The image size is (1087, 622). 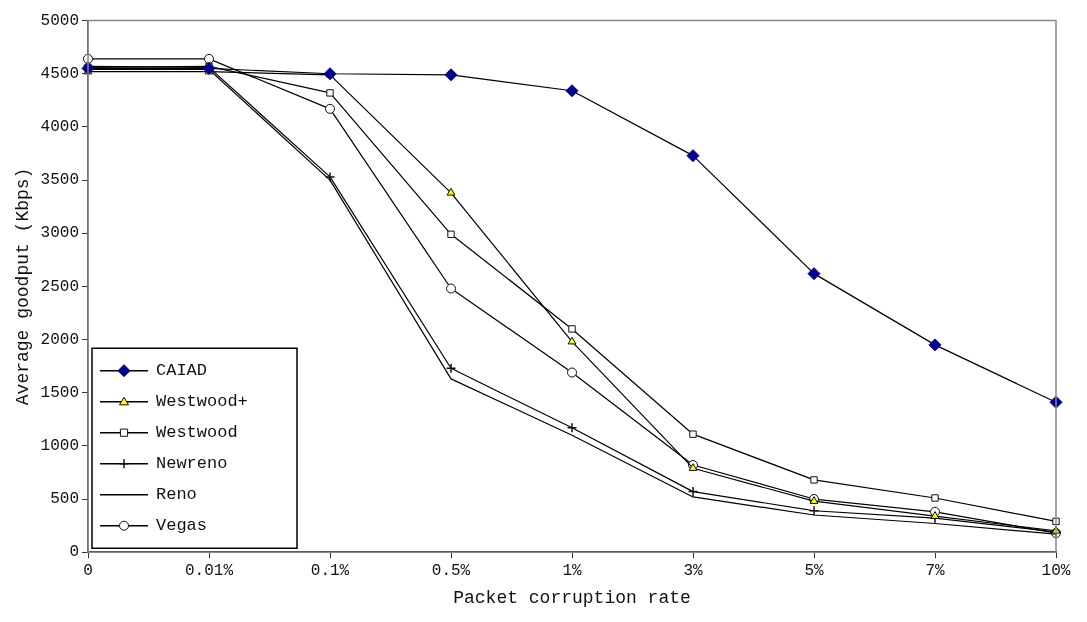 I want to click on x-tick-label: 0, so click(x=88, y=571).